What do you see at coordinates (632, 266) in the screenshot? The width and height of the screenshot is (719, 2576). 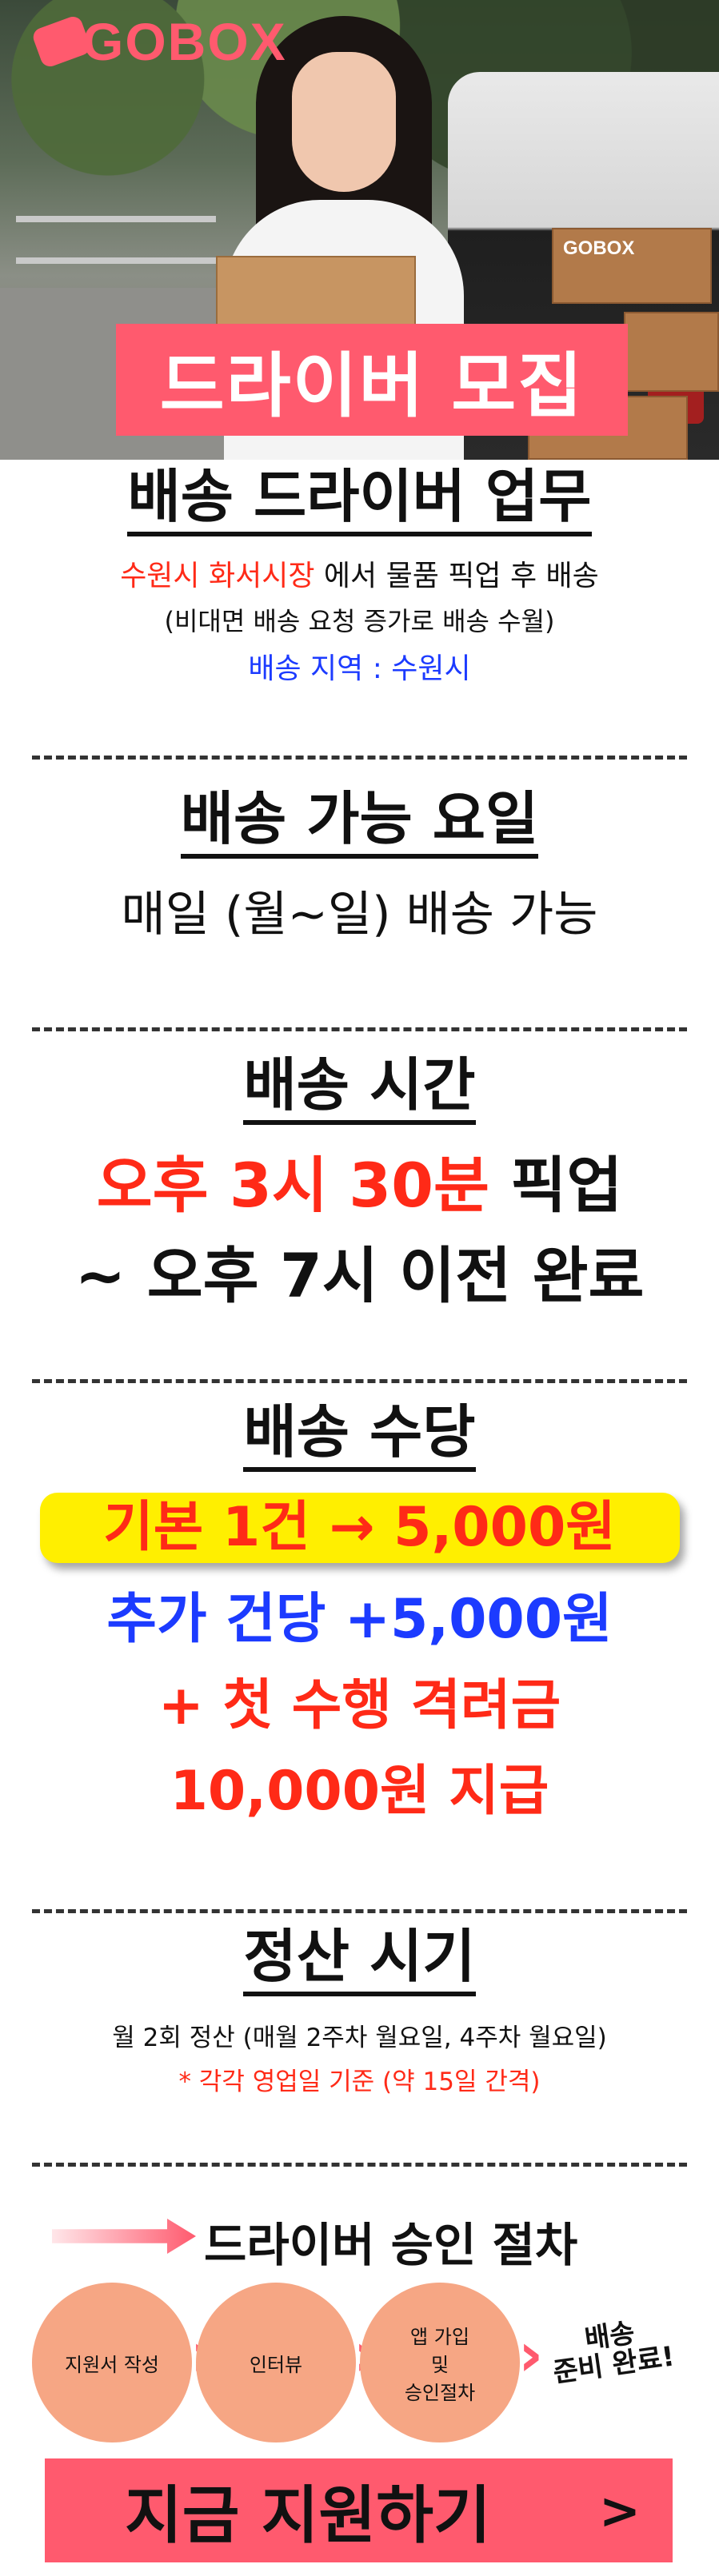 I see `hero-parcel-box: GOBOX` at bounding box center [632, 266].